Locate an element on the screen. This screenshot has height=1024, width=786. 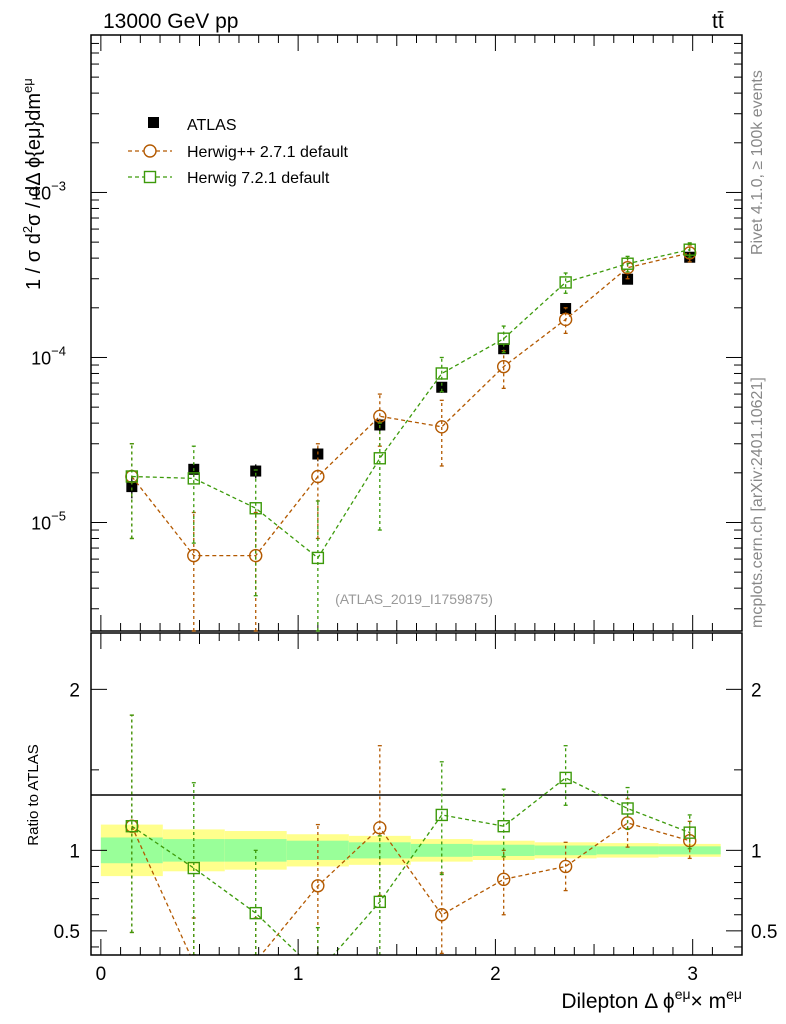
legend-atlas-marker is located at coordinates (153, 122).